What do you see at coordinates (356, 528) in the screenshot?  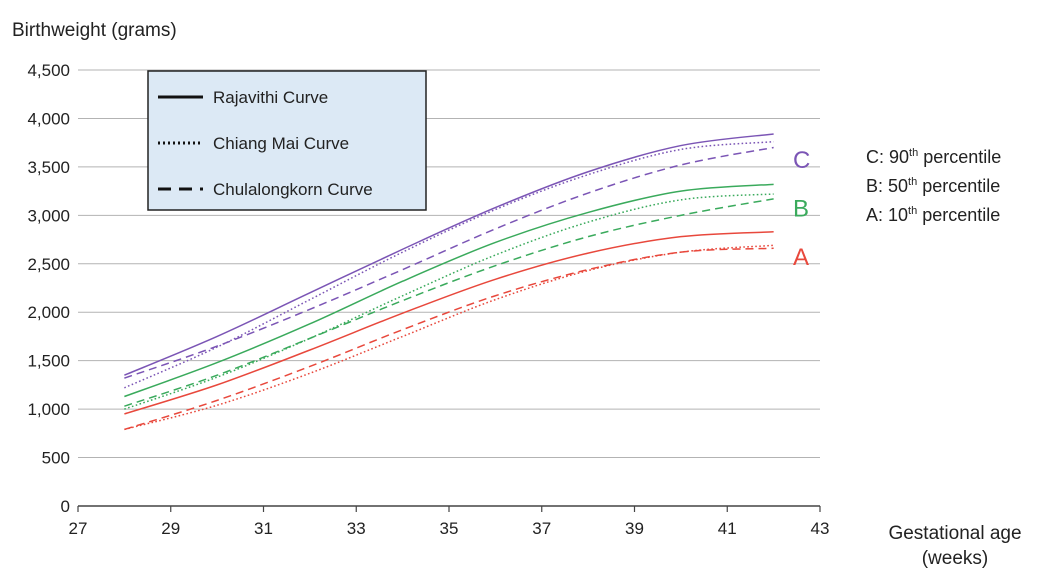 I see `x-tick-label: 33` at bounding box center [356, 528].